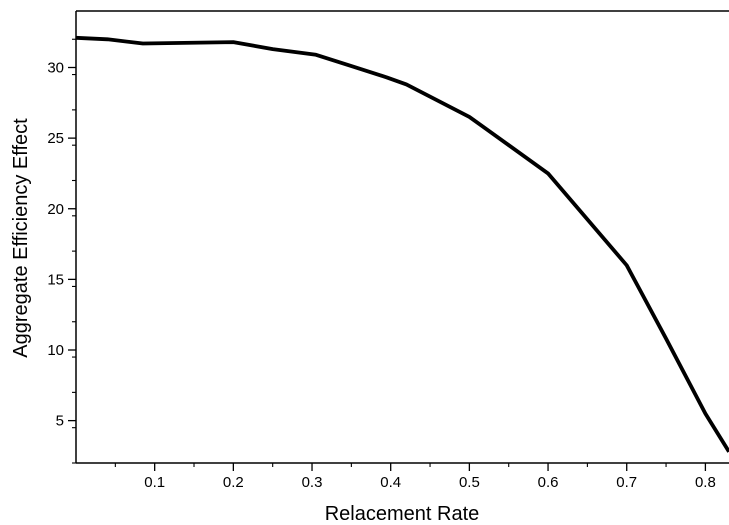 The height and width of the screenshot is (525, 729). Describe the element at coordinates (402, 514) in the screenshot. I see `x-axis-title: Relacement Rate` at that location.